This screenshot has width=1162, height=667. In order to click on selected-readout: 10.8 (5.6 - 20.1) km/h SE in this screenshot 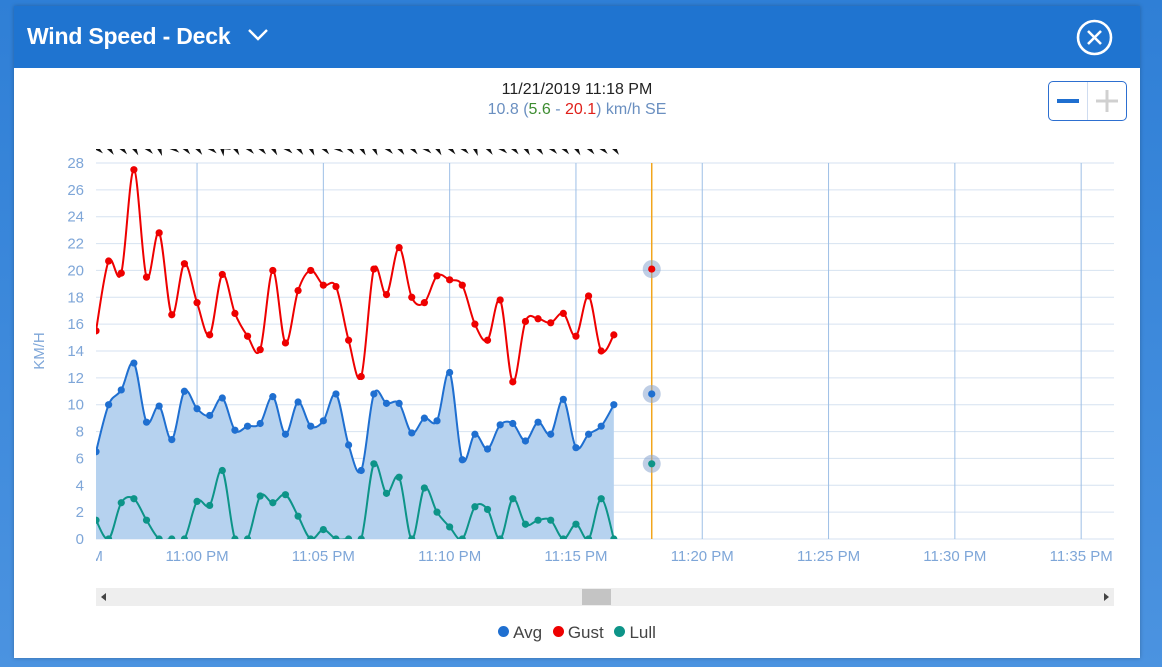, I will do `click(577, 110)`.